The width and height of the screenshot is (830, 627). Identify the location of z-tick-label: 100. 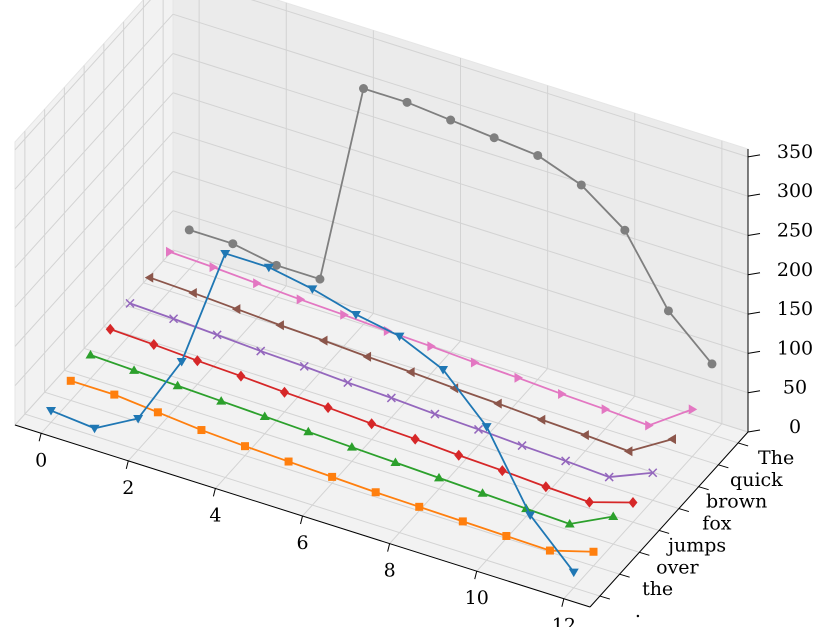
(795, 348).